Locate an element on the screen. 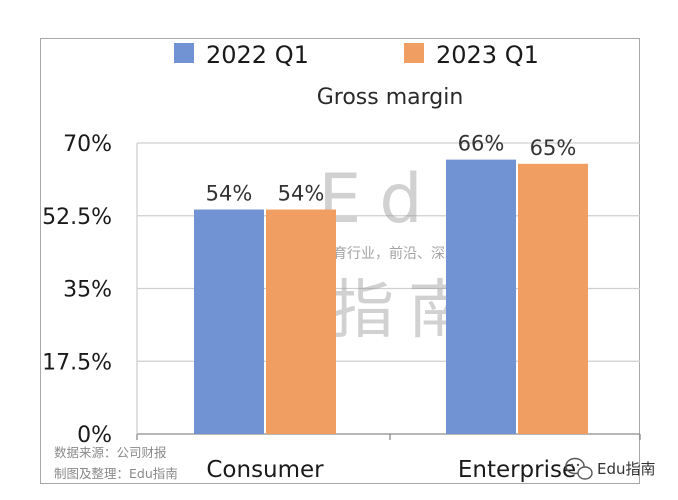 This screenshot has width=678, height=500. category-label-enterprise: Enterprise is located at coordinates (517, 470).